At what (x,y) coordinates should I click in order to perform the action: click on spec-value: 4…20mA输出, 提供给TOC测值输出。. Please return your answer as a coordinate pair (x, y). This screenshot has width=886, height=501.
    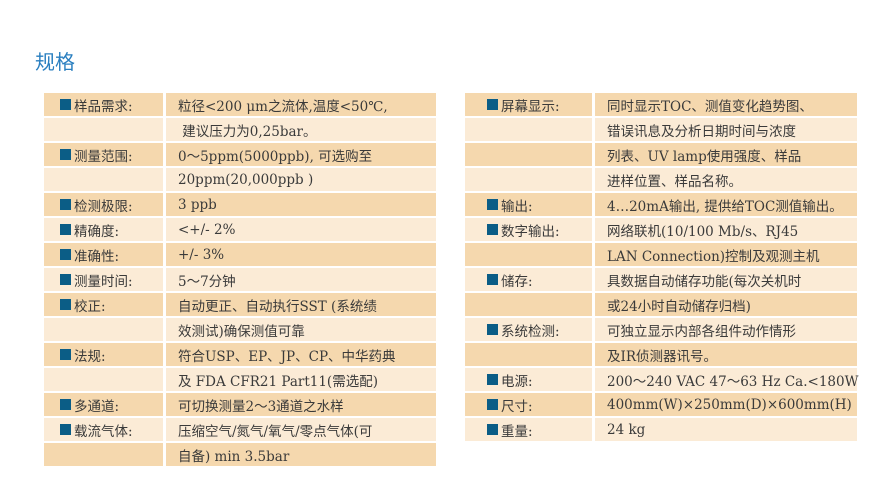
    Looking at the image, I should click on (726, 204).